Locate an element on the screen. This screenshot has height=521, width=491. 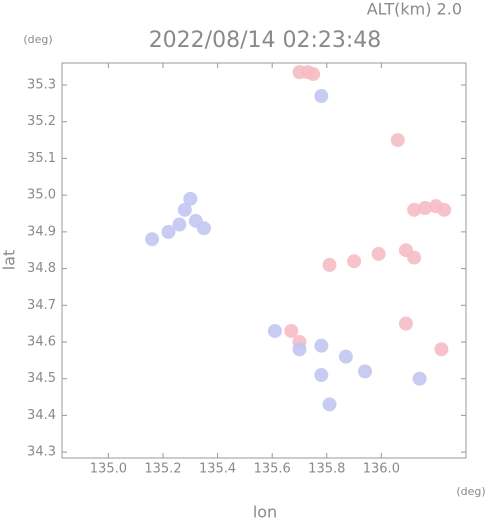
y-tick-label: 34.6 is located at coordinates (41, 341).